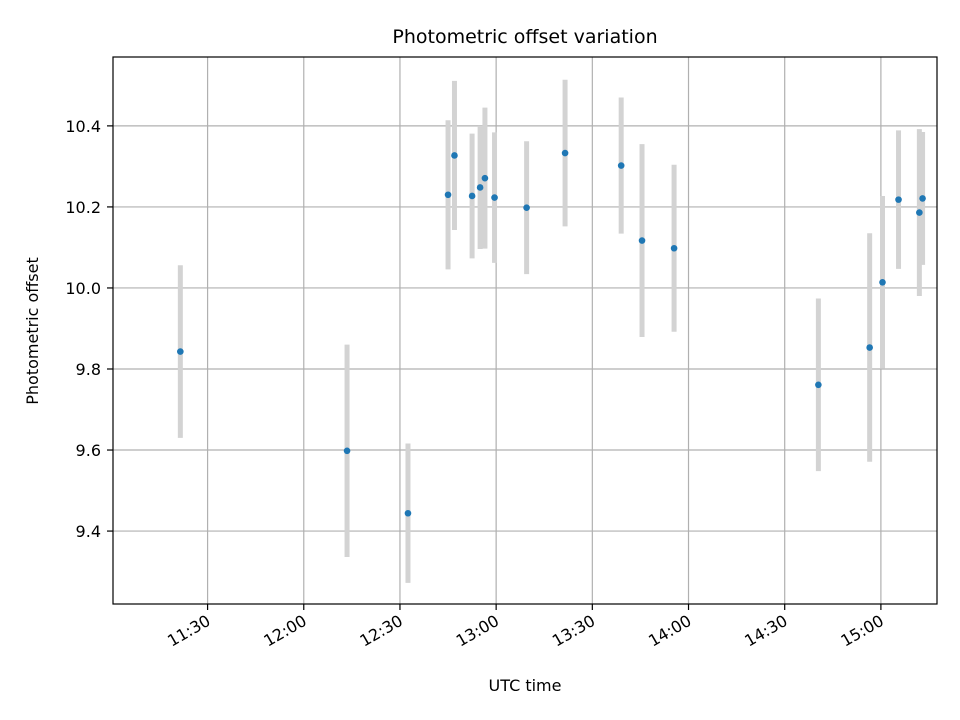 Image resolution: width=960 pixels, height=720 pixels. Describe the element at coordinates (83, 126) in the screenshot. I see `y-tick-label: 10.4` at that location.